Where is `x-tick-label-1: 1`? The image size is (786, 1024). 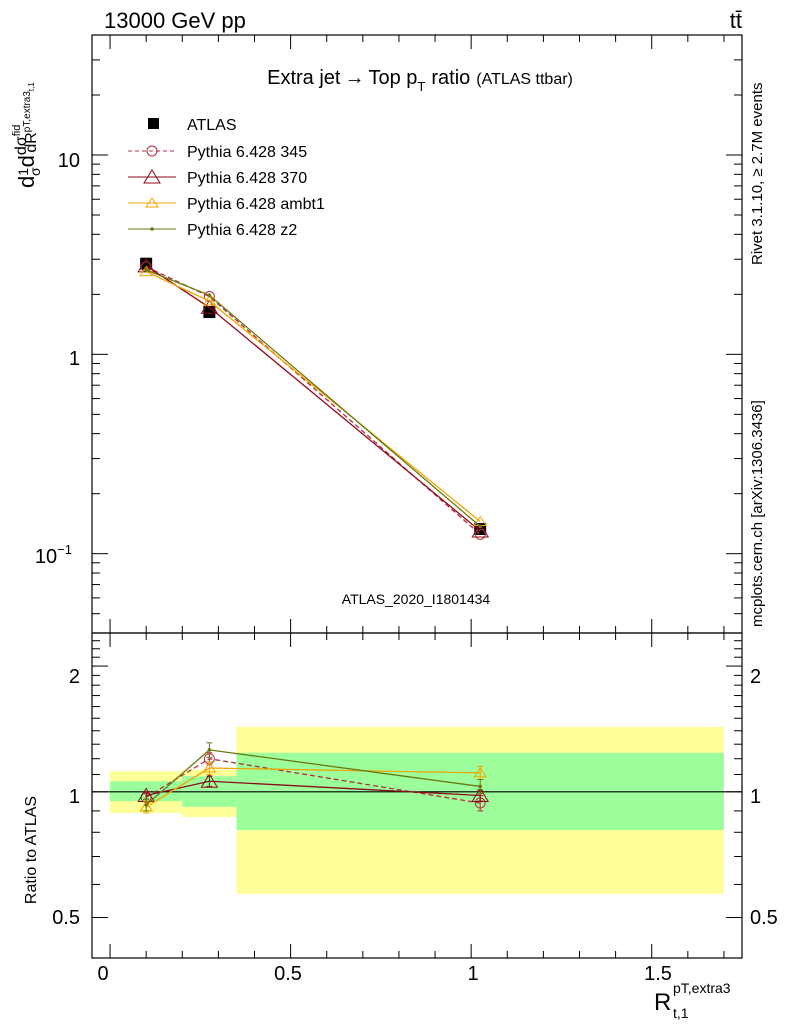
x-tick-label-1: 1 is located at coordinates (472, 974).